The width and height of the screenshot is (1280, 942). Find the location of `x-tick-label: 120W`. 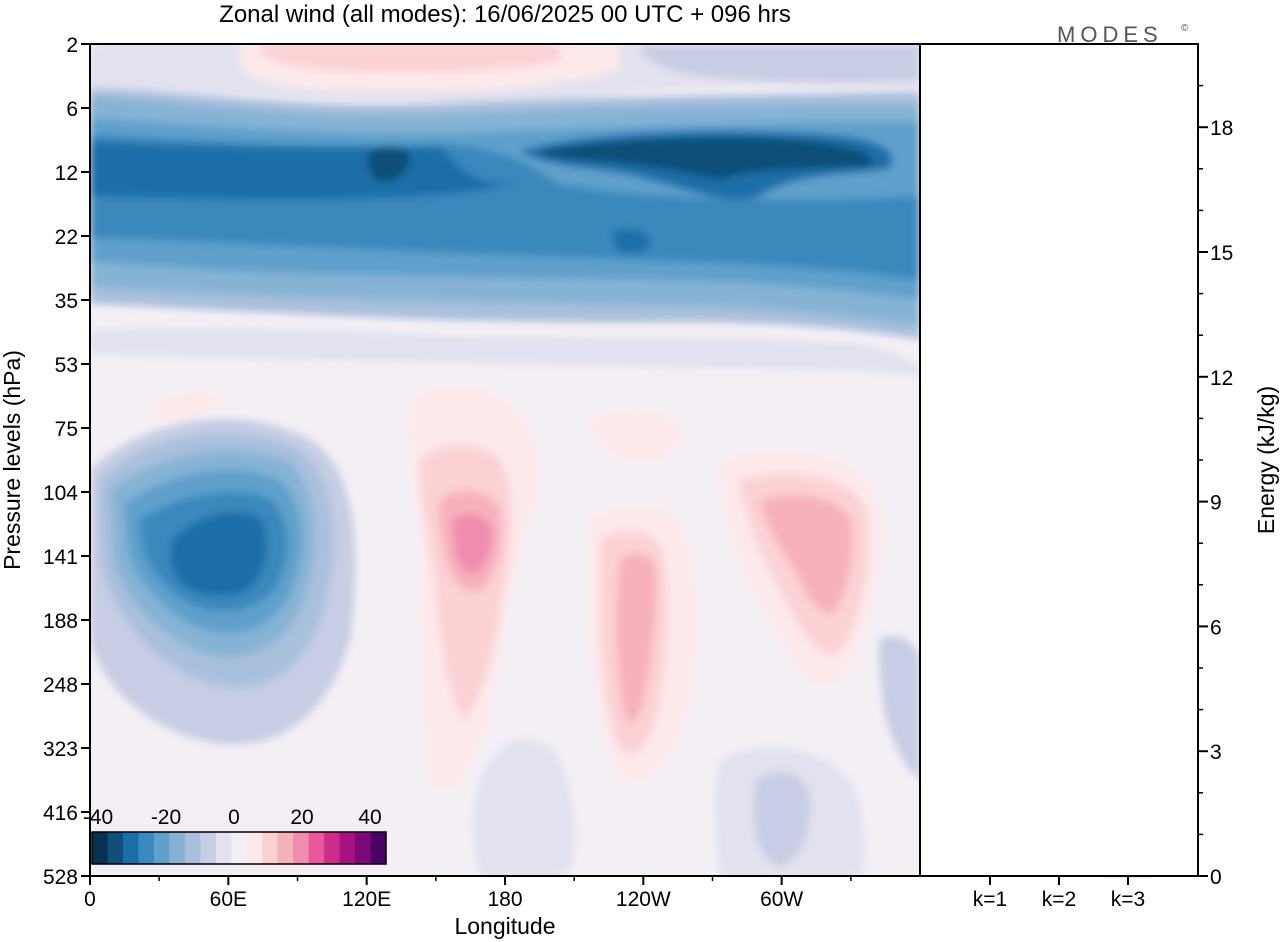

x-tick-label: 120W is located at coordinates (643, 899).